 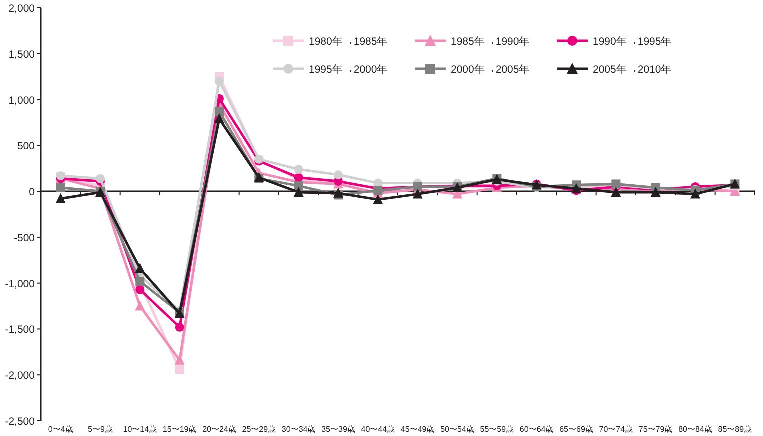 What do you see at coordinates (22, 100) in the screenshot?
I see `y-tick-label: 1,000` at bounding box center [22, 100].